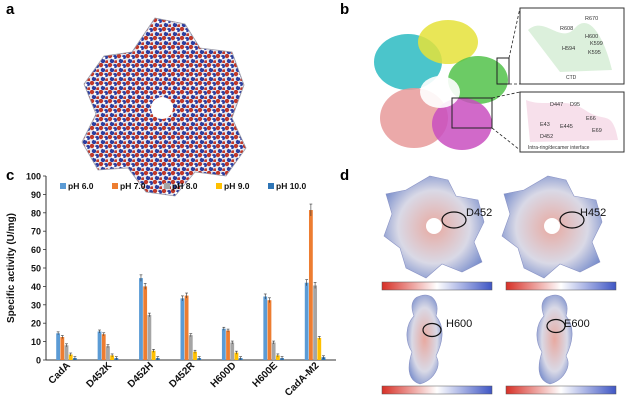 This screenshot has width=640, height=400. Describe the element at coordinates (99, 375) in the screenshot. I see `x-tick-label: D452K` at that location.